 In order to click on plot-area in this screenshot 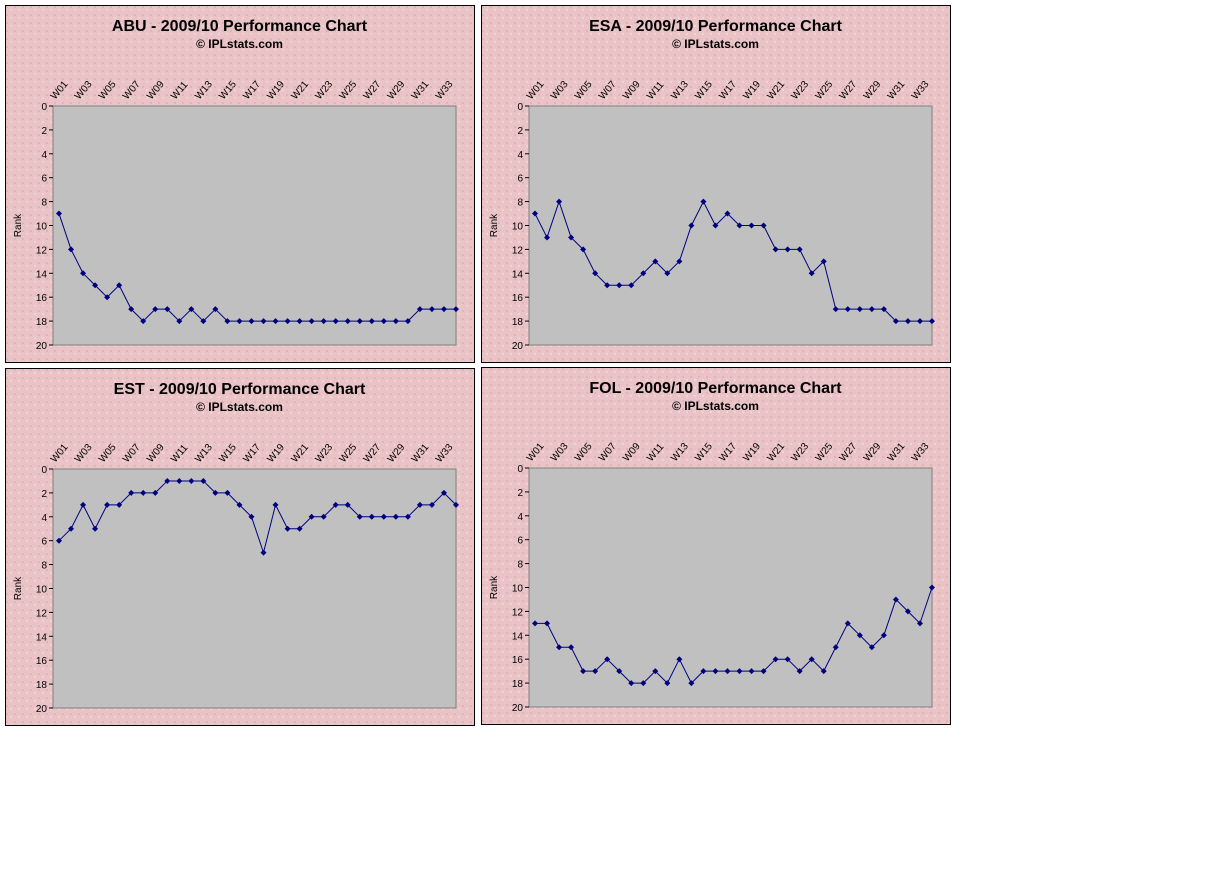, I will do `click(254, 225)`.